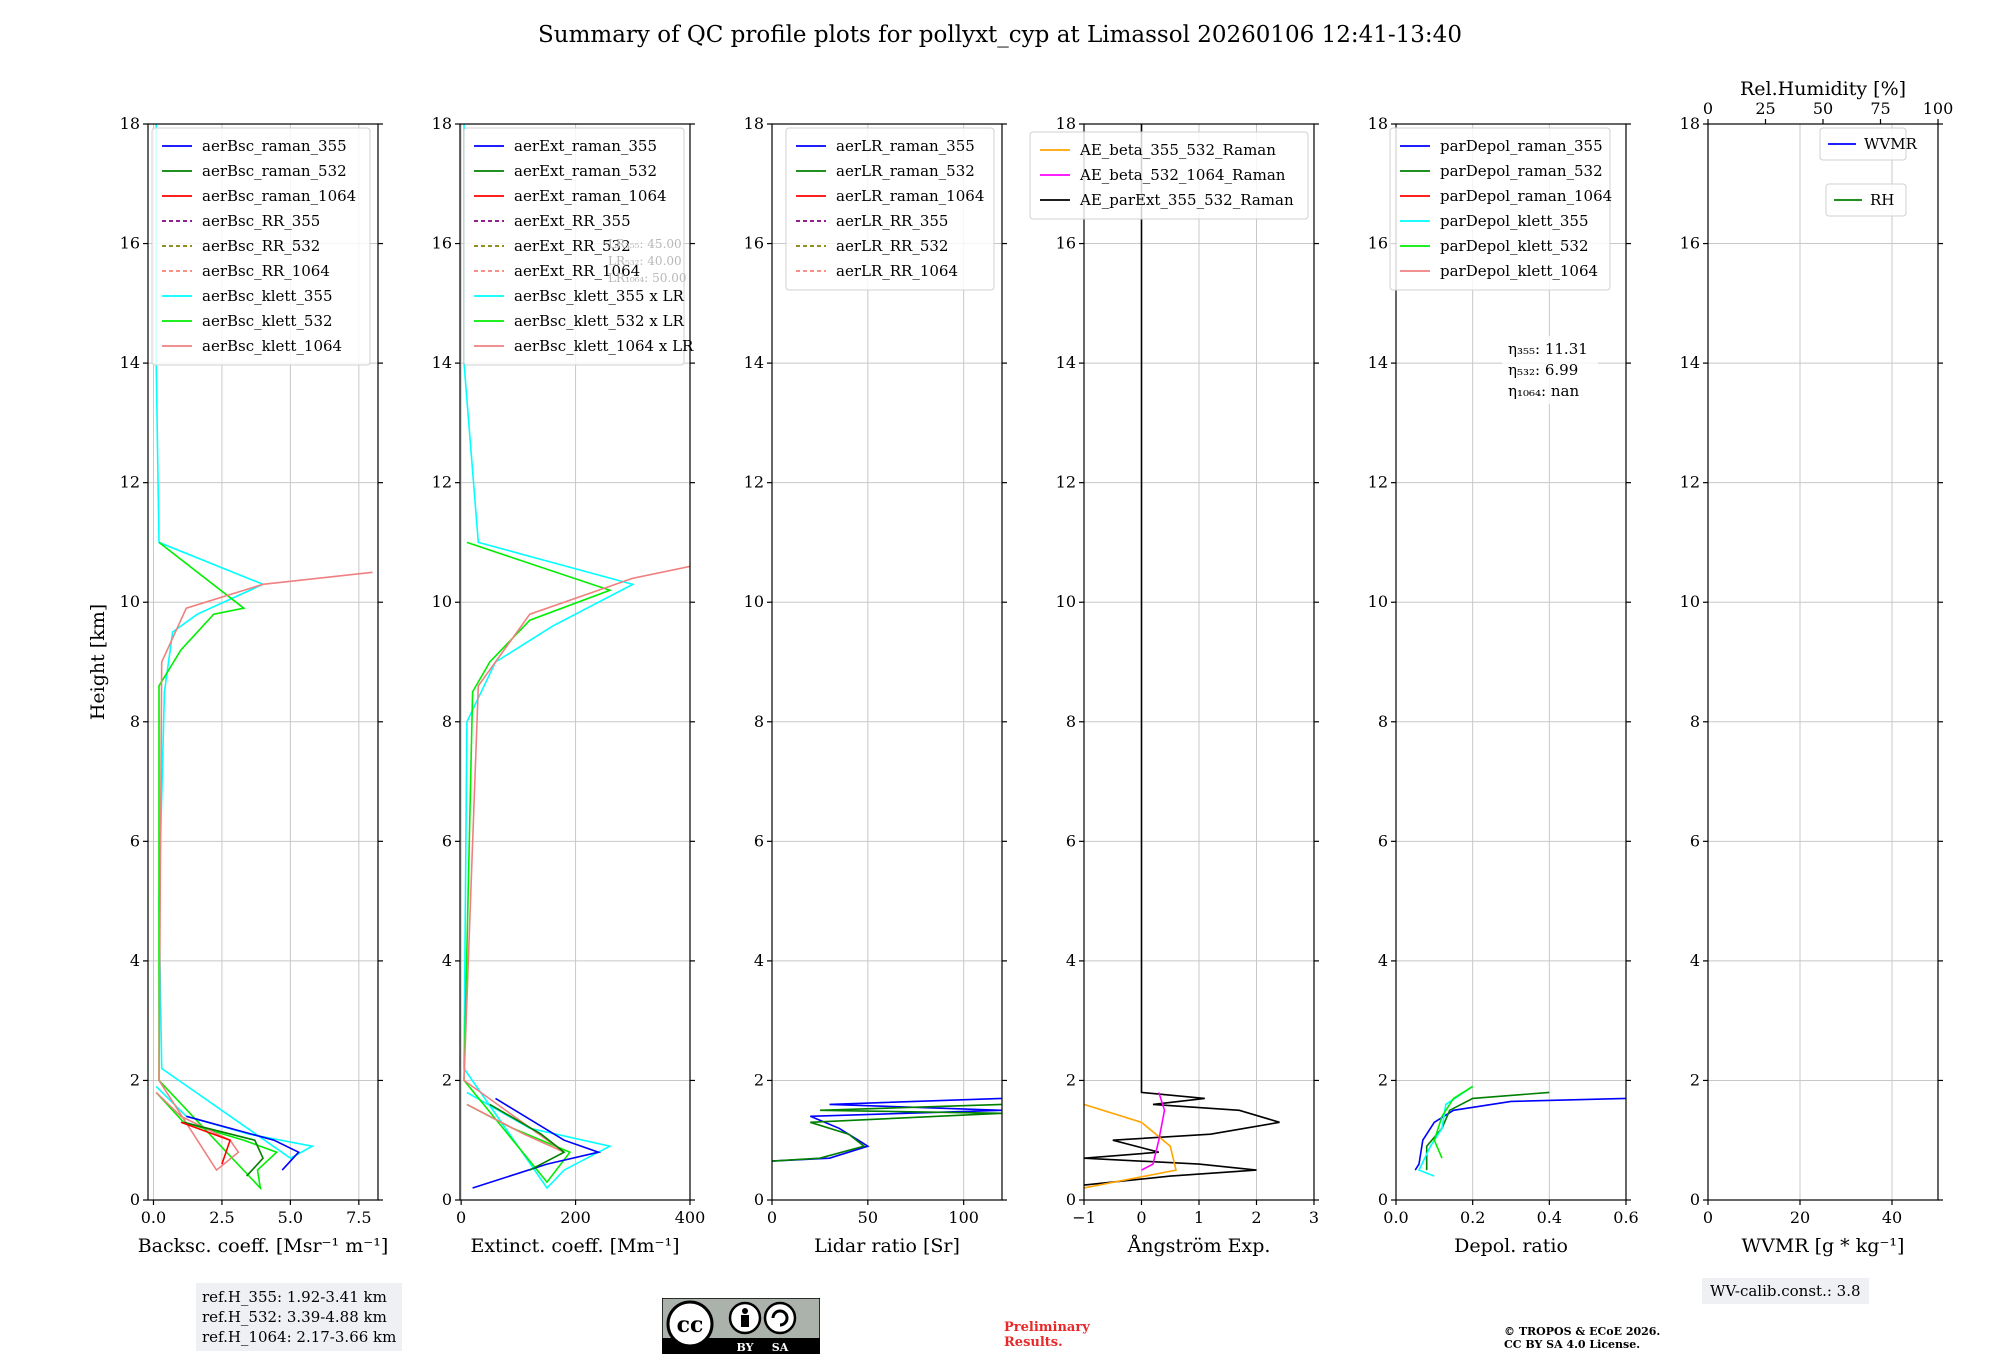  What do you see at coordinates (1177, 150) in the screenshot?
I see `legend-label-AE_beta_355_532_Raman: AE_beta_355_532_Raman` at bounding box center [1177, 150].